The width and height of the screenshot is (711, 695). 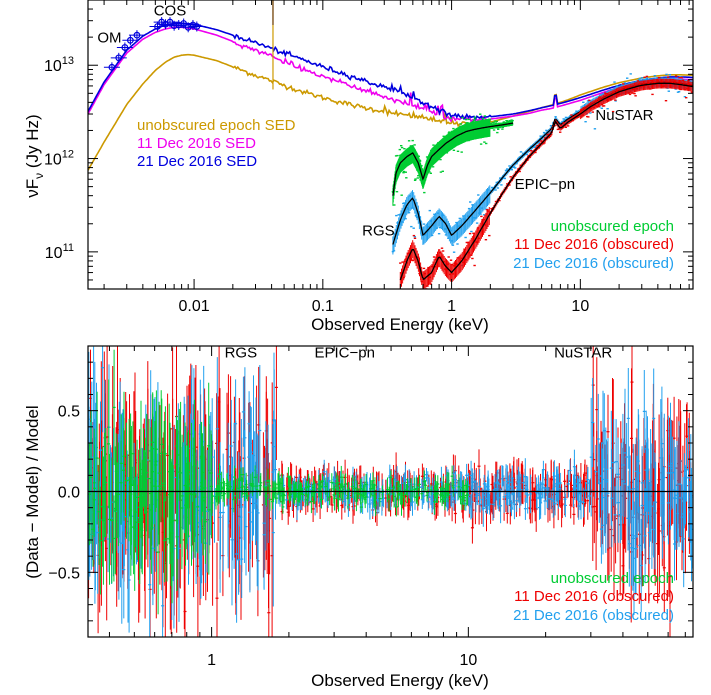 I want to click on legend-bottom-unobscured: unobscured epoch, so click(x=612, y=578).